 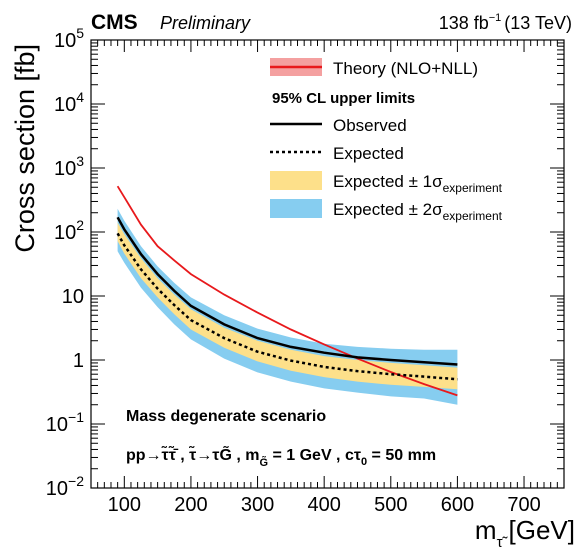 I want to click on legend-band2-sub: experiment, so click(x=473, y=216).